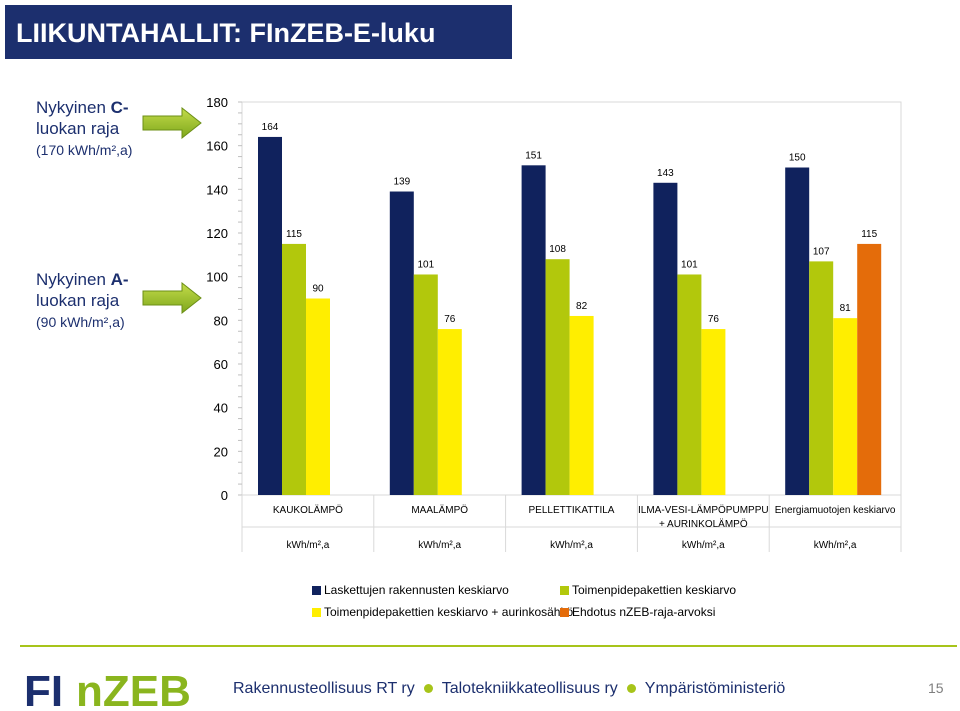 The image size is (960, 711). Describe the element at coordinates (835, 510) in the screenshot. I see `category-label: Energiamuotojen keskiarvo` at that location.